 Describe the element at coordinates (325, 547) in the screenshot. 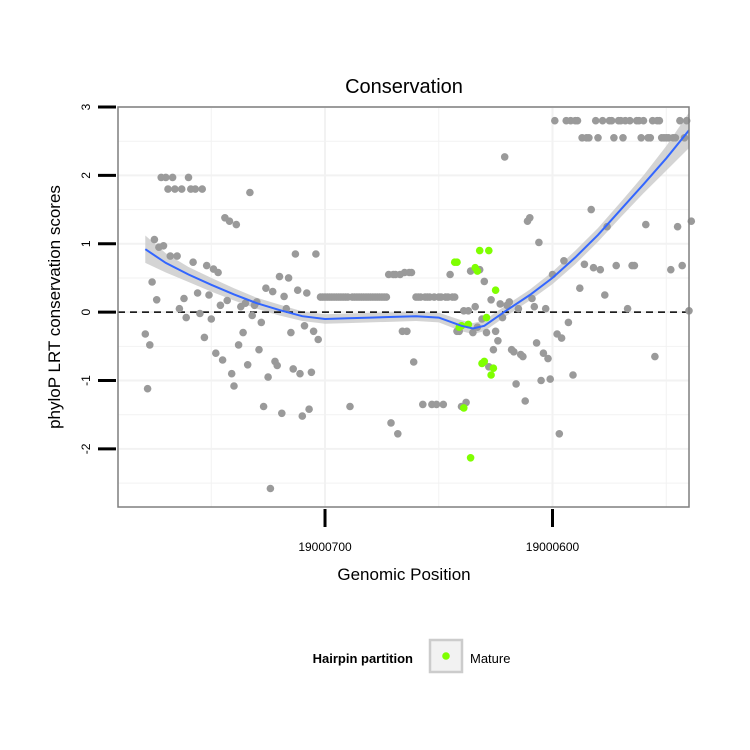

I see `x-tick-label: 19000700` at that location.